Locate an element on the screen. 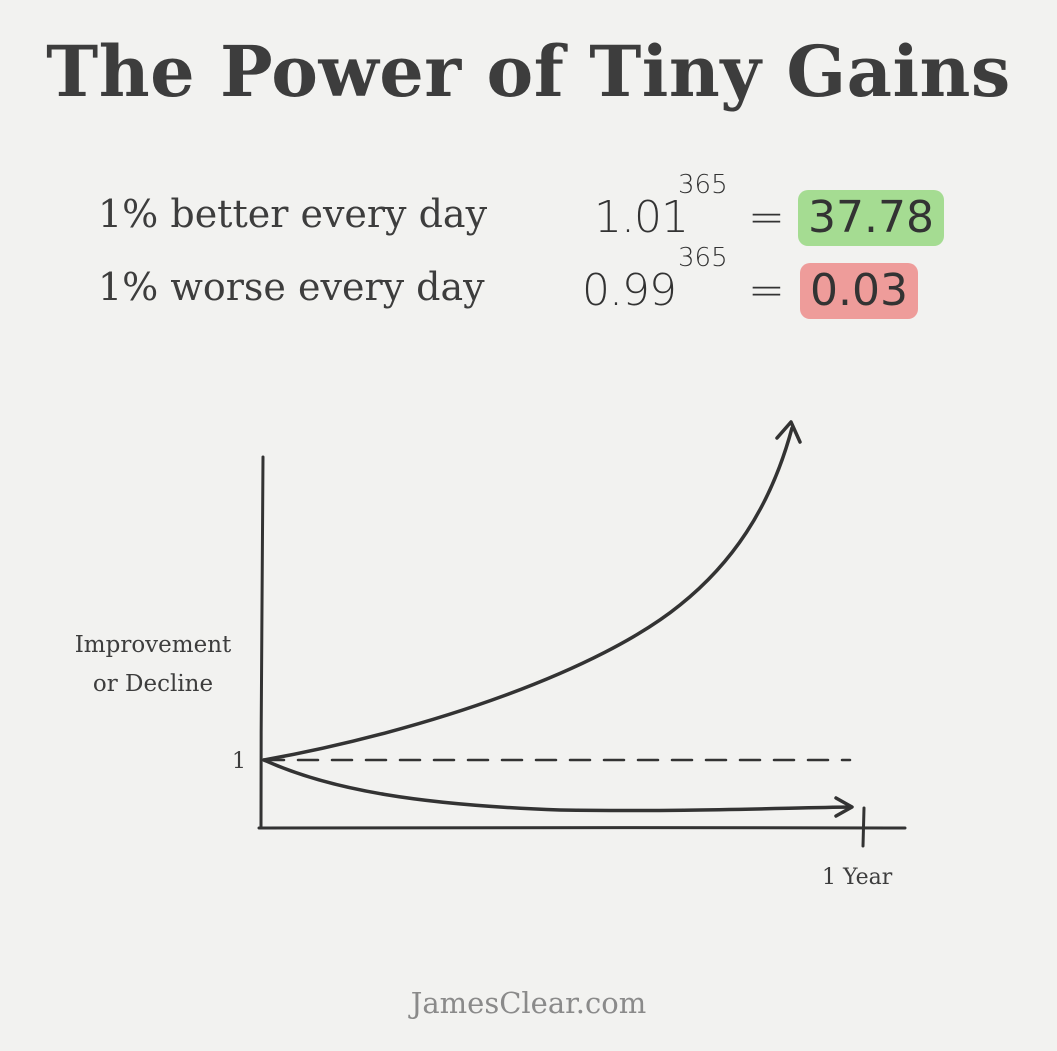 The width and height of the screenshot is (1057, 1051). y-axis-label: Improvement or Decline is located at coordinates (153, 665).